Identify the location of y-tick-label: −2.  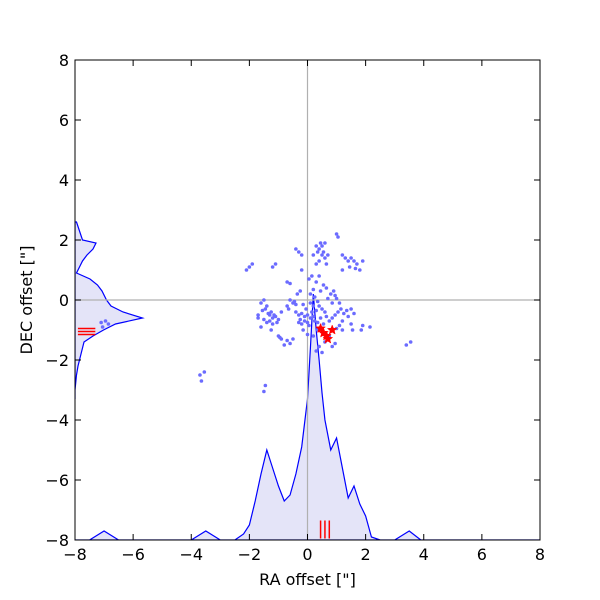
(57, 360).